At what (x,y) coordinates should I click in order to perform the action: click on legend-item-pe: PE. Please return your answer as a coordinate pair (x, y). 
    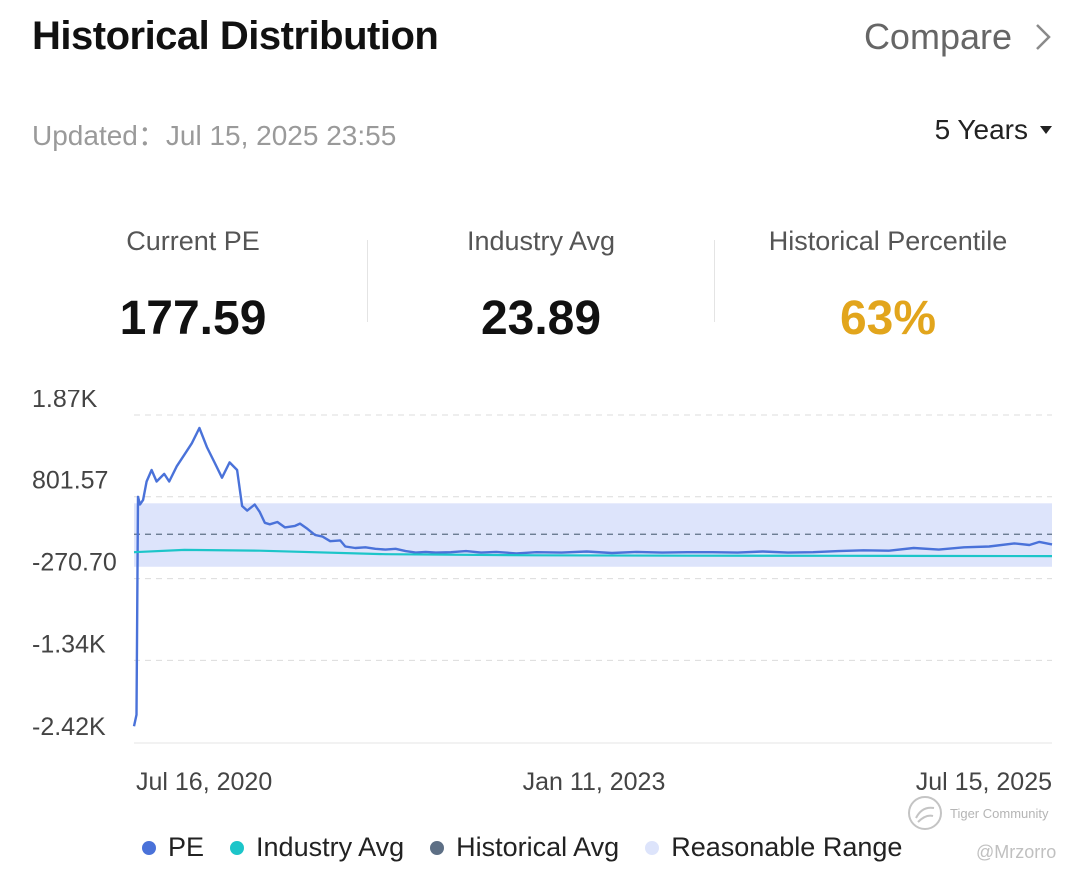
    Looking at the image, I should click on (173, 847).